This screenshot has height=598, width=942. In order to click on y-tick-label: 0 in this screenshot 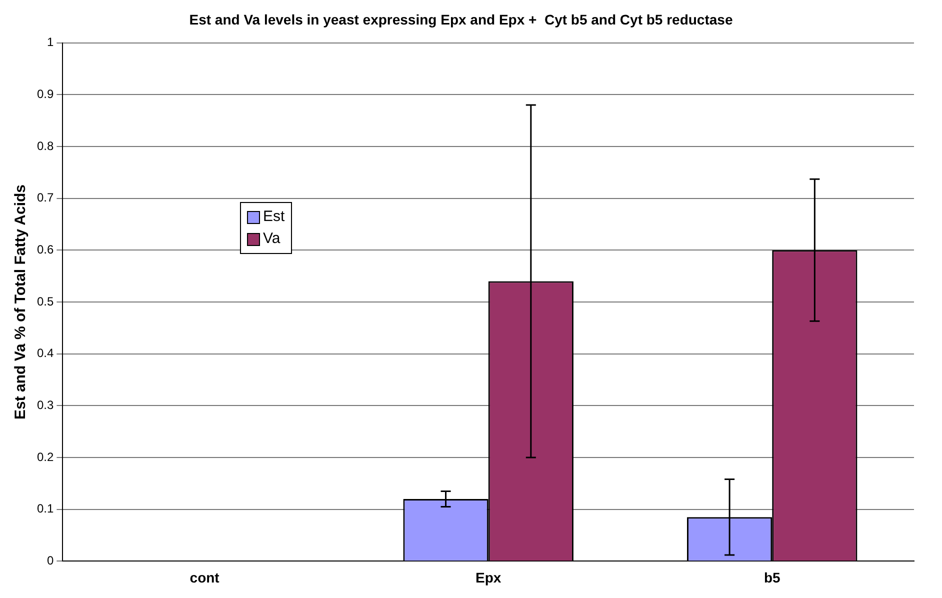, I will do `click(50, 561)`.